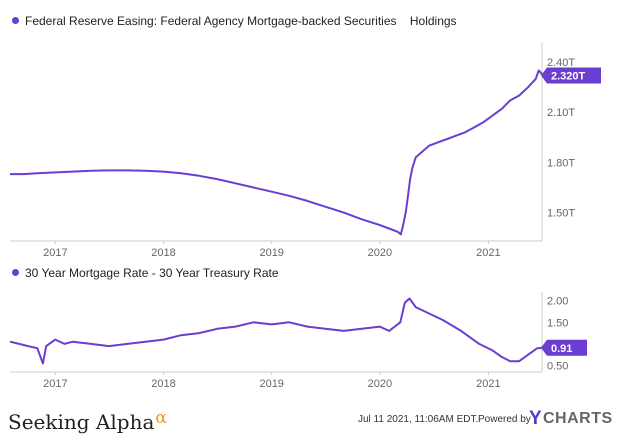 The image size is (635, 447). Describe the element at coordinates (561, 113) in the screenshot. I see `y-tick-label: 2.10T` at that location.